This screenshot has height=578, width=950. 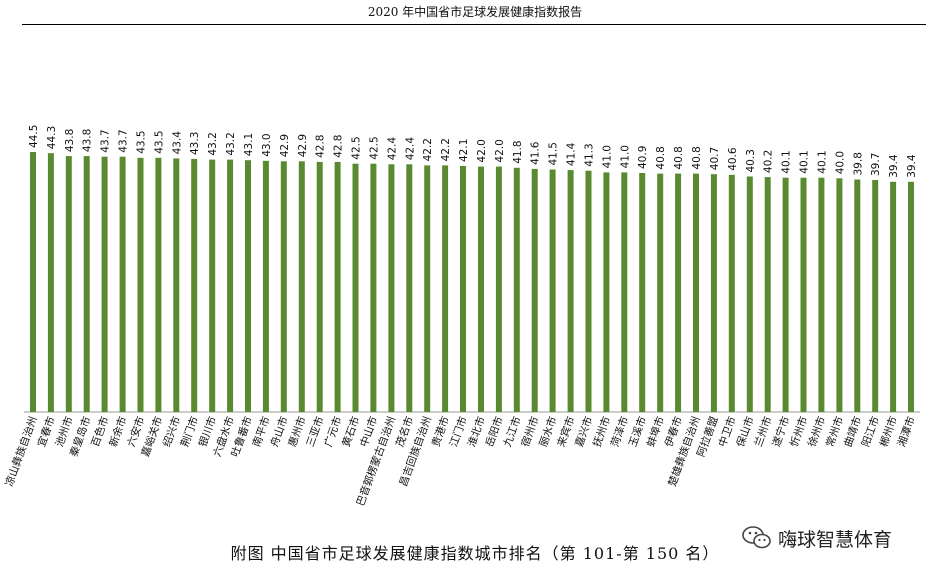 What do you see at coordinates (751, 160) in the screenshot?
I see `bar-value-label: 40.3` at bounding box center [751, 160].